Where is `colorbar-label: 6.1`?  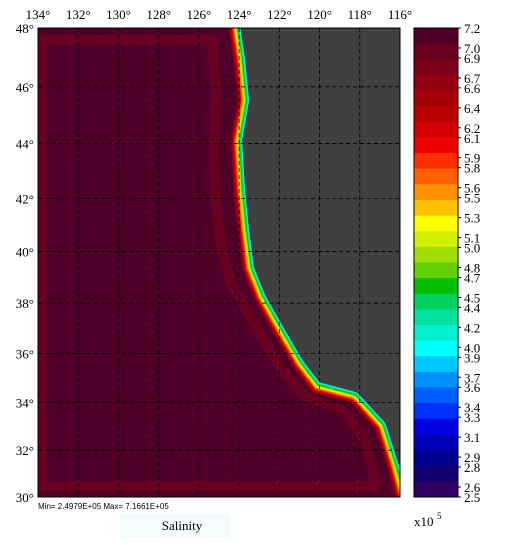 colorbar-label: 6.1 is located at coordinates (472, 138).